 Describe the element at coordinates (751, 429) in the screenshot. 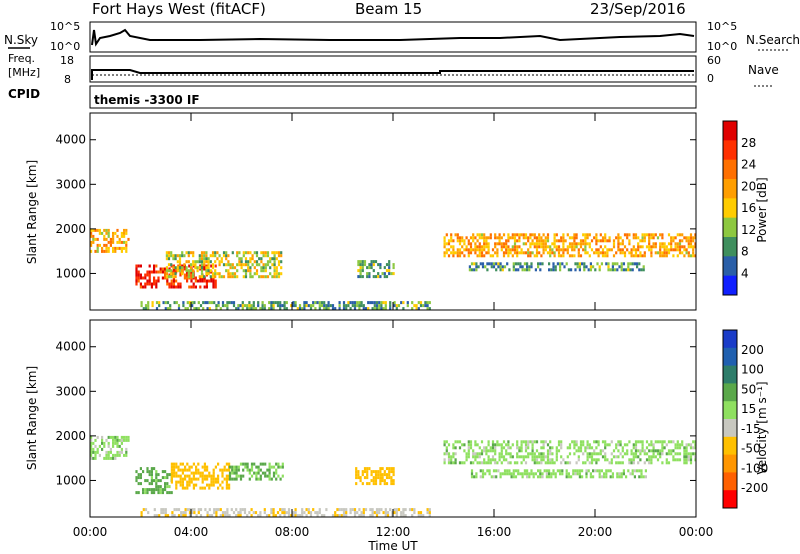

I see `colorbar-tick-label: -15` at that location.